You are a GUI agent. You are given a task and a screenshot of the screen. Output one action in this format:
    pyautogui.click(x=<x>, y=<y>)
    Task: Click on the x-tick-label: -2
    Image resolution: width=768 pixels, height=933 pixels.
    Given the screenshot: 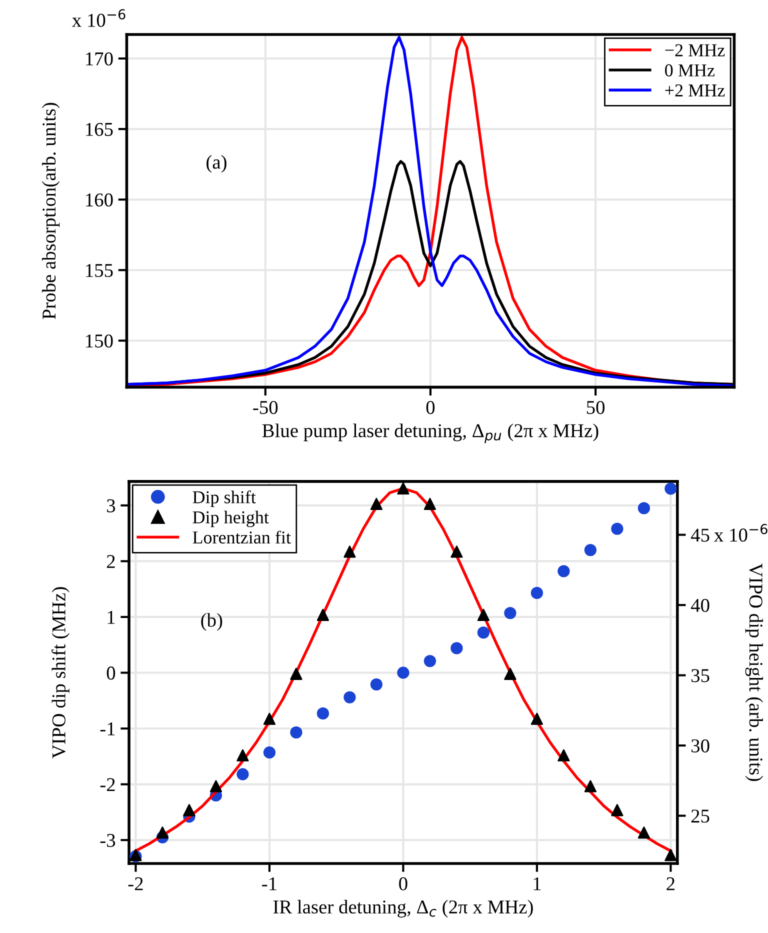 What is the action you would take?
    pyautogui.click(x=135, y=883)
    